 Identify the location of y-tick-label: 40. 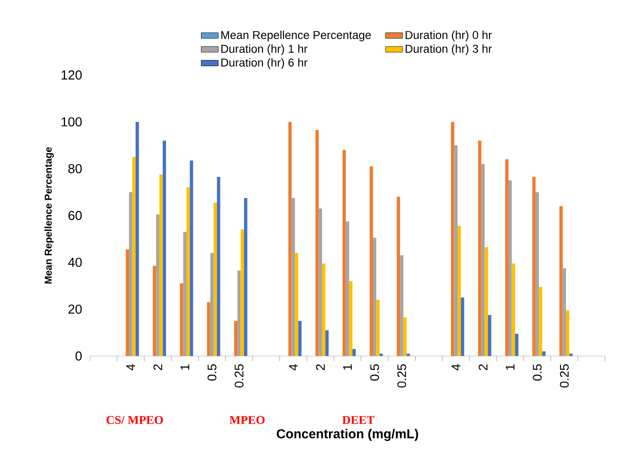
(75, 262).